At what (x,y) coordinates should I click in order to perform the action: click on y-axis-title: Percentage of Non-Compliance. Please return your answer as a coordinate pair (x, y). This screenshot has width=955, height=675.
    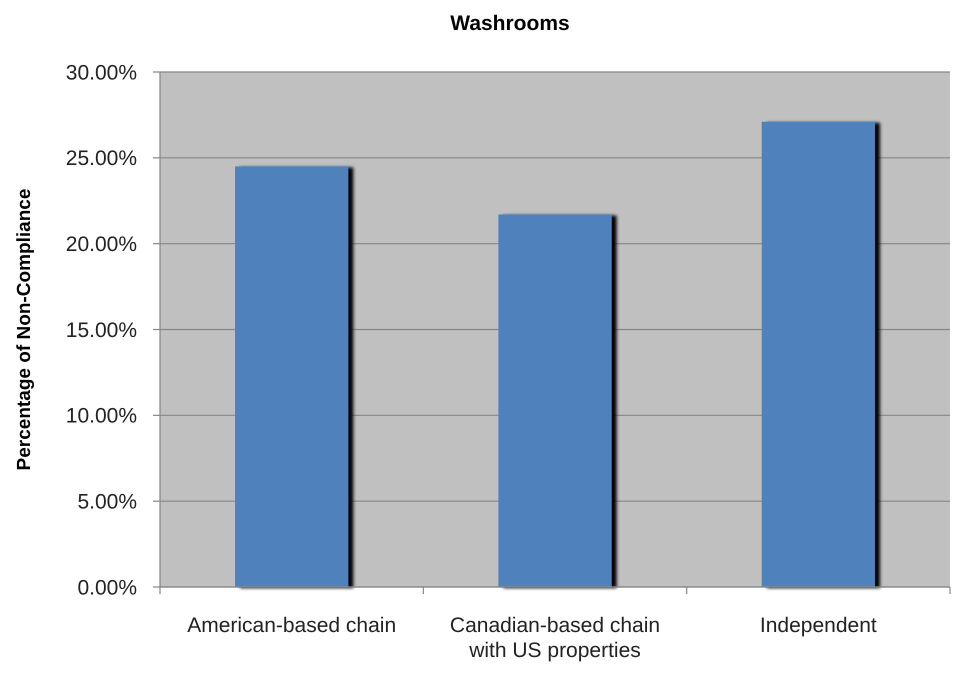
    Looking at the image, I should click on (24, 329).